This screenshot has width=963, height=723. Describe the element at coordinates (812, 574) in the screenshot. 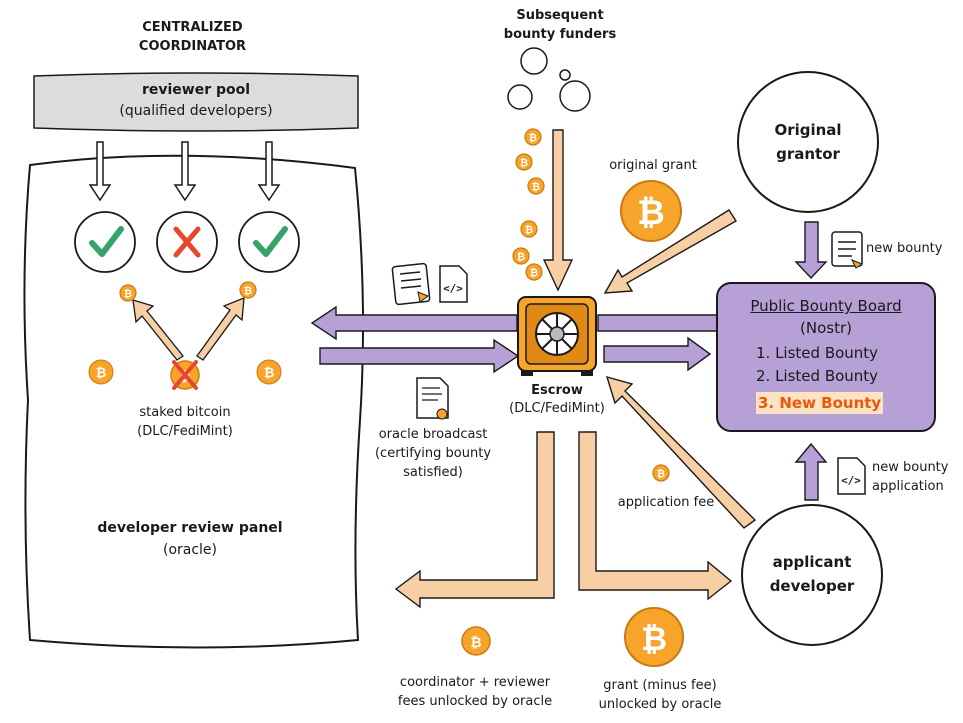

I see `applicant-developer-label: applicant developer` at that location.